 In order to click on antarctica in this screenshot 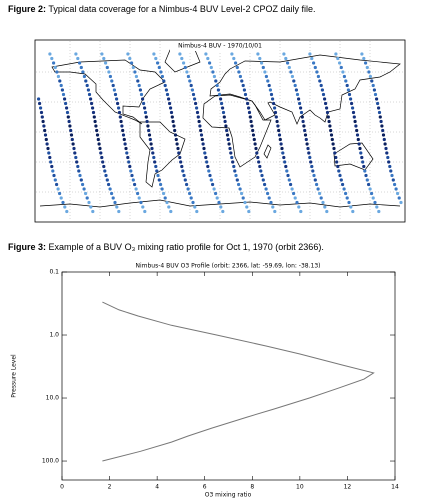, I will do `click(220, 203)`.